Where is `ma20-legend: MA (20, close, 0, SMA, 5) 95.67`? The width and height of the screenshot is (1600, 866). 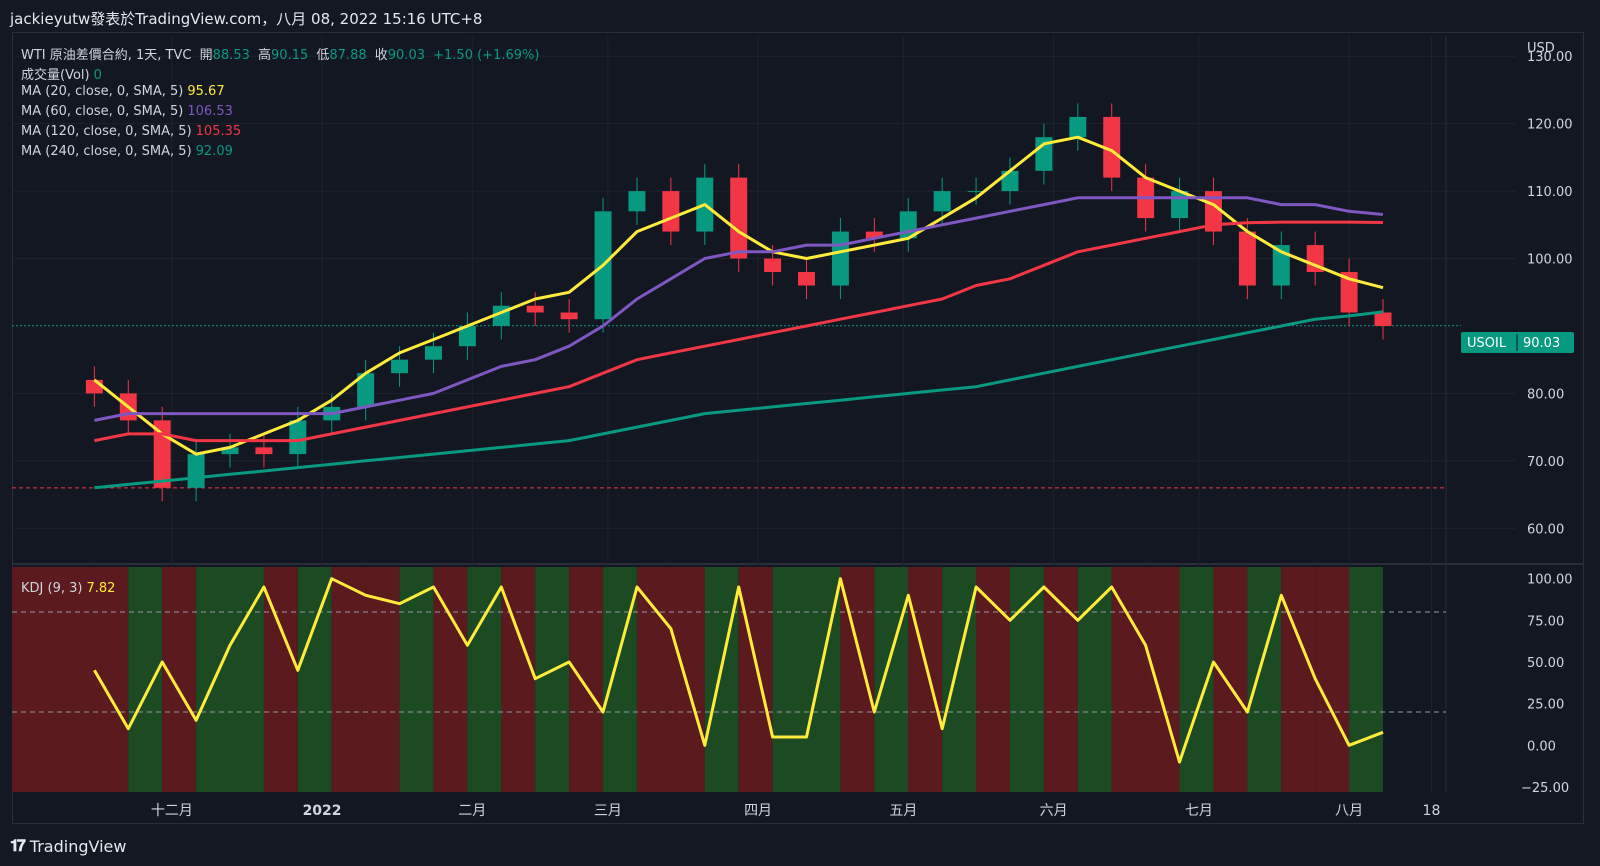
ma20-legend: MA (20, close, 0, SMA, 5) 95.67 is located at coordinates (125, 91).